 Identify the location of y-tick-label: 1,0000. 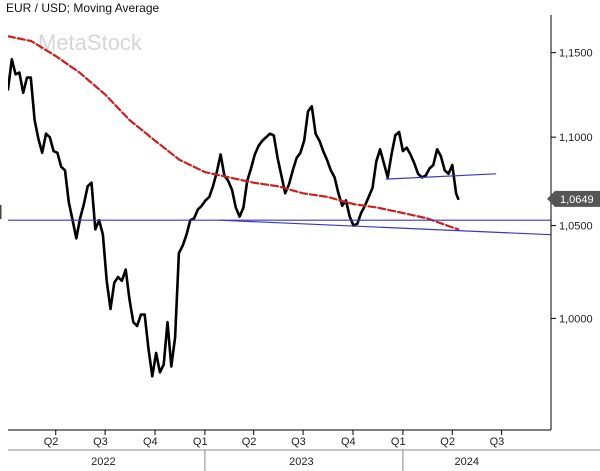
(576, 319).